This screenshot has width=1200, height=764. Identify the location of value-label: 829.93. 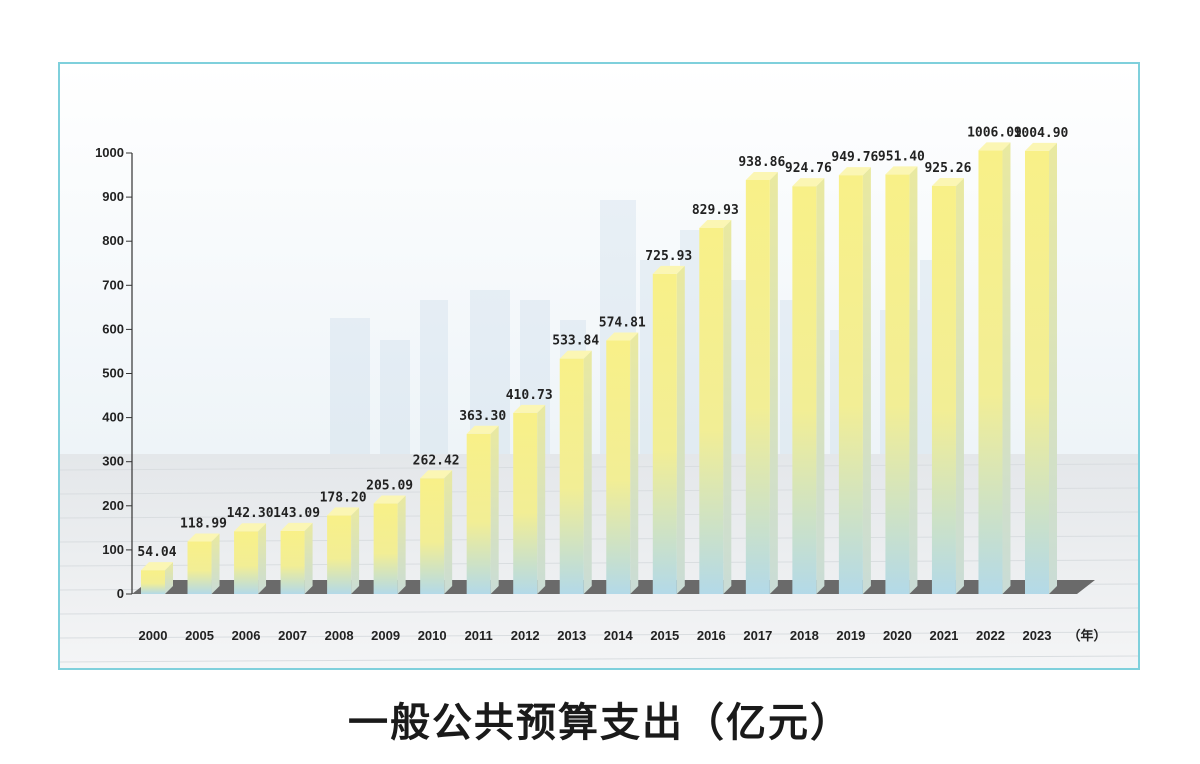
(715, 210).